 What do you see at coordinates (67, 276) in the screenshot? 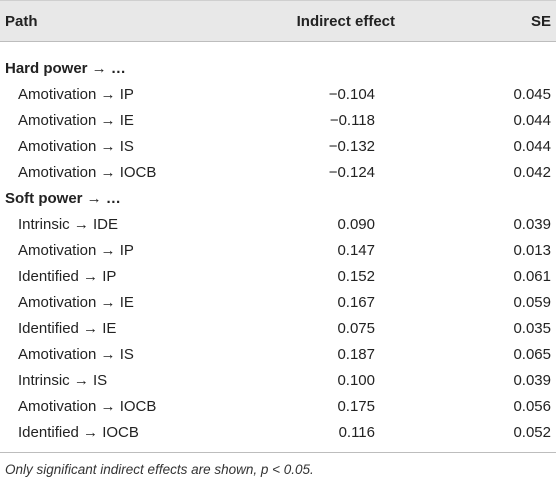
I see `path-cell: Identified → IP` at bounding box center [67, 276].